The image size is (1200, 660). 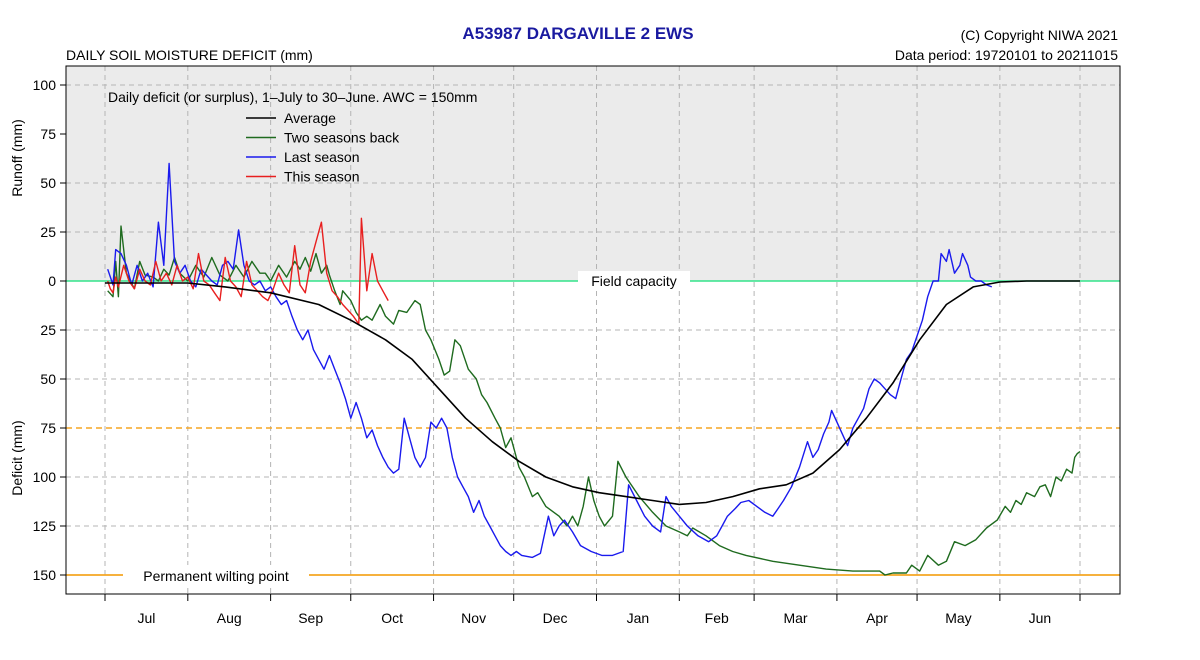 I want to click on legend-label: Two seasons back, so click(x=342, y=138).